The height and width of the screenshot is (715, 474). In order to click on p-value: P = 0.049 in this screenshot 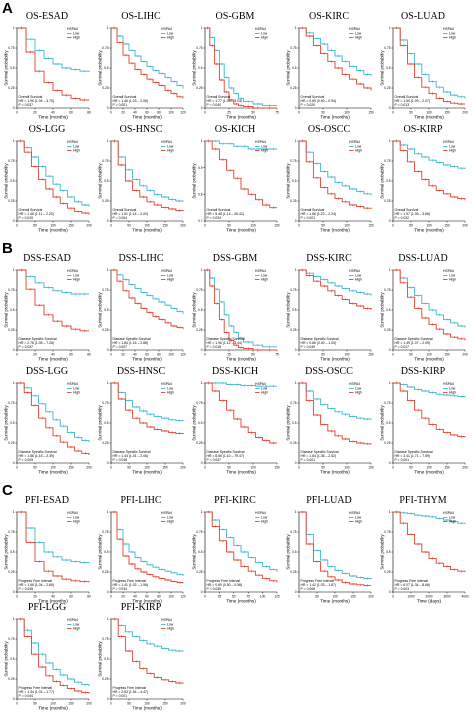, I will do `click(308, 347)`.